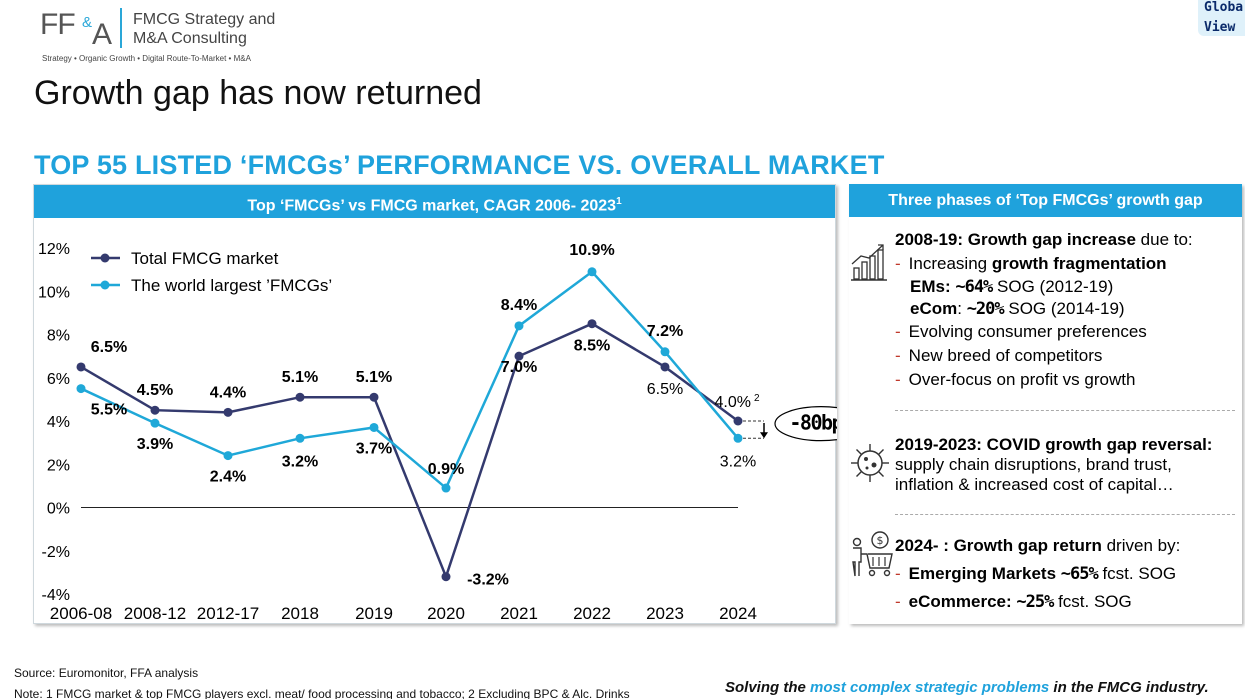 Image resolution: width=1245 pixels, height=699 pixels. What do you see at coordinates (488, 580) in the screenshot?
I see `market-data-label: -3.2%` at bounding box center [488, 580].